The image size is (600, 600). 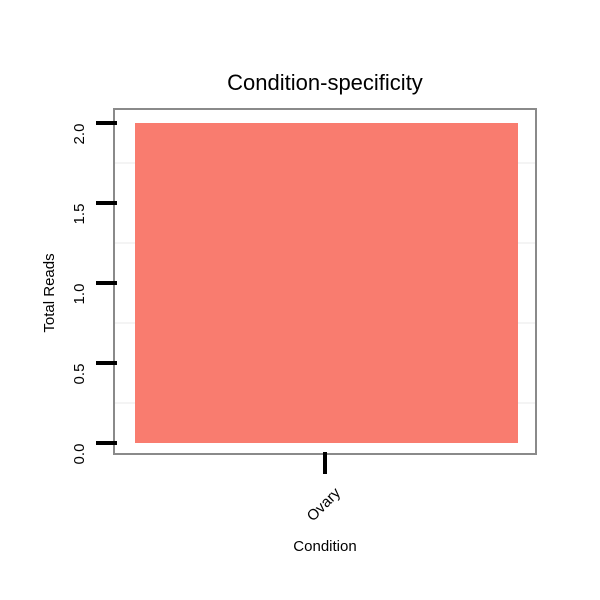 What do you see at coordinates (79, 134) in the screenshot?
I see `y-tick-label: 2.0` at bounding box center [79, 134].